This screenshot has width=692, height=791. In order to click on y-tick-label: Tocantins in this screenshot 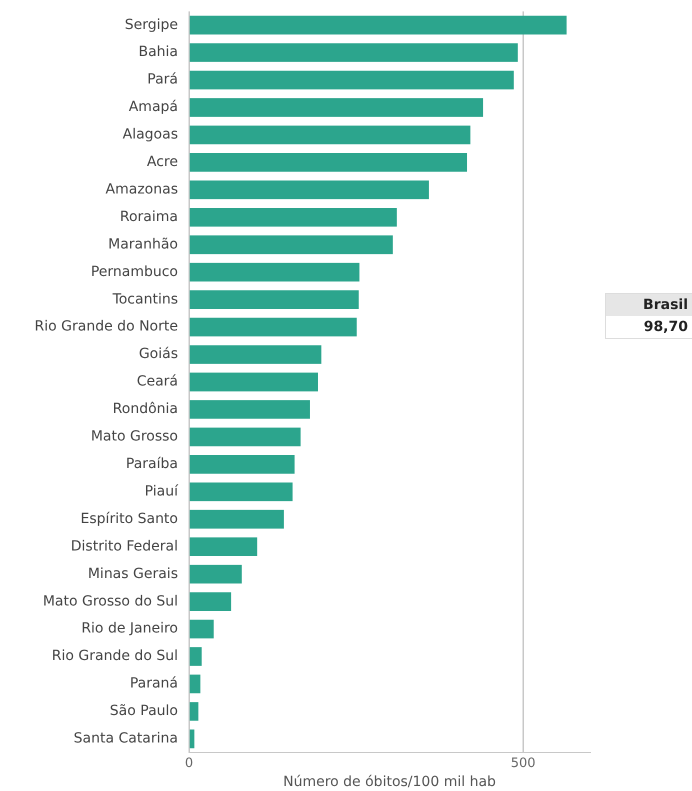, I will do `click(145, 299)`.